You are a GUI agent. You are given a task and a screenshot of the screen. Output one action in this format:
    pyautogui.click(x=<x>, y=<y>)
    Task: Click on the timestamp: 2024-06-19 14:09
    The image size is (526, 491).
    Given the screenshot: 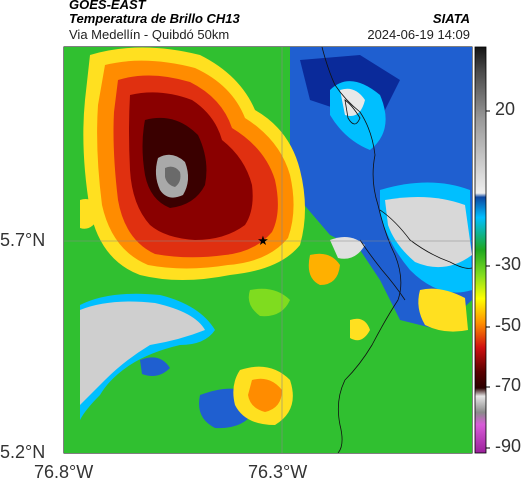 What is the action you would take?
    pyautogui.click(x=418, y=34)
    